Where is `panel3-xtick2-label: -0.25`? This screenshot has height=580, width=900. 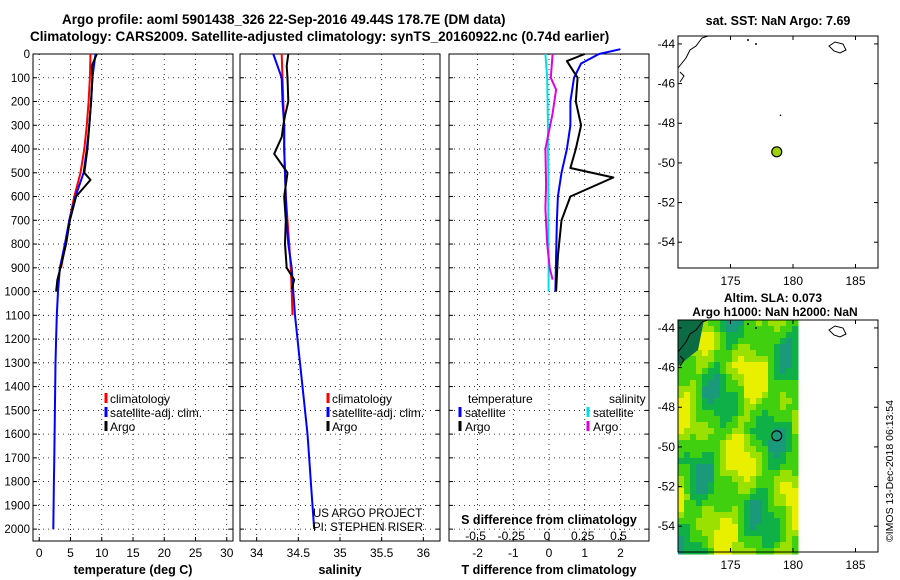 panel3-xtick2-label: -0.25 is located at coordinates (512, 536).